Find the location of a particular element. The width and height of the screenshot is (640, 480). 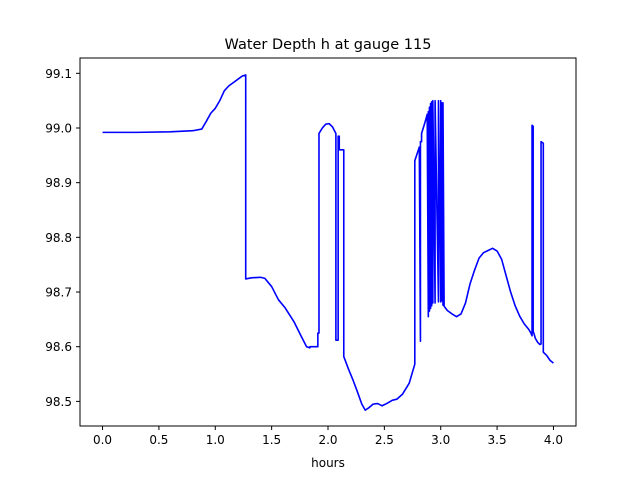

x-tick-label: 2.5 is located at coordinates (384, 440).